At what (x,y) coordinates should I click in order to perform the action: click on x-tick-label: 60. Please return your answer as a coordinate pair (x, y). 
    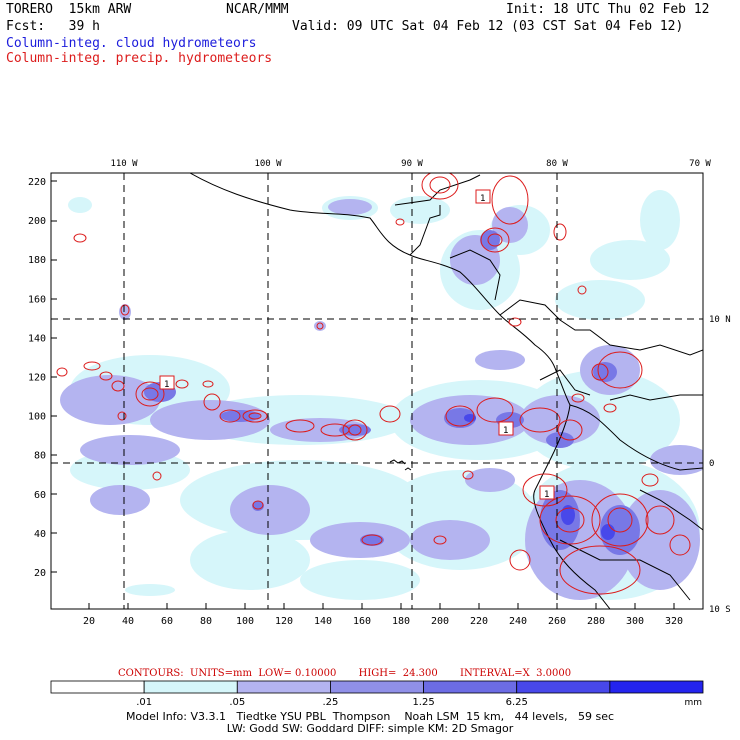
    Looking at the image, I should click on (167, 621).